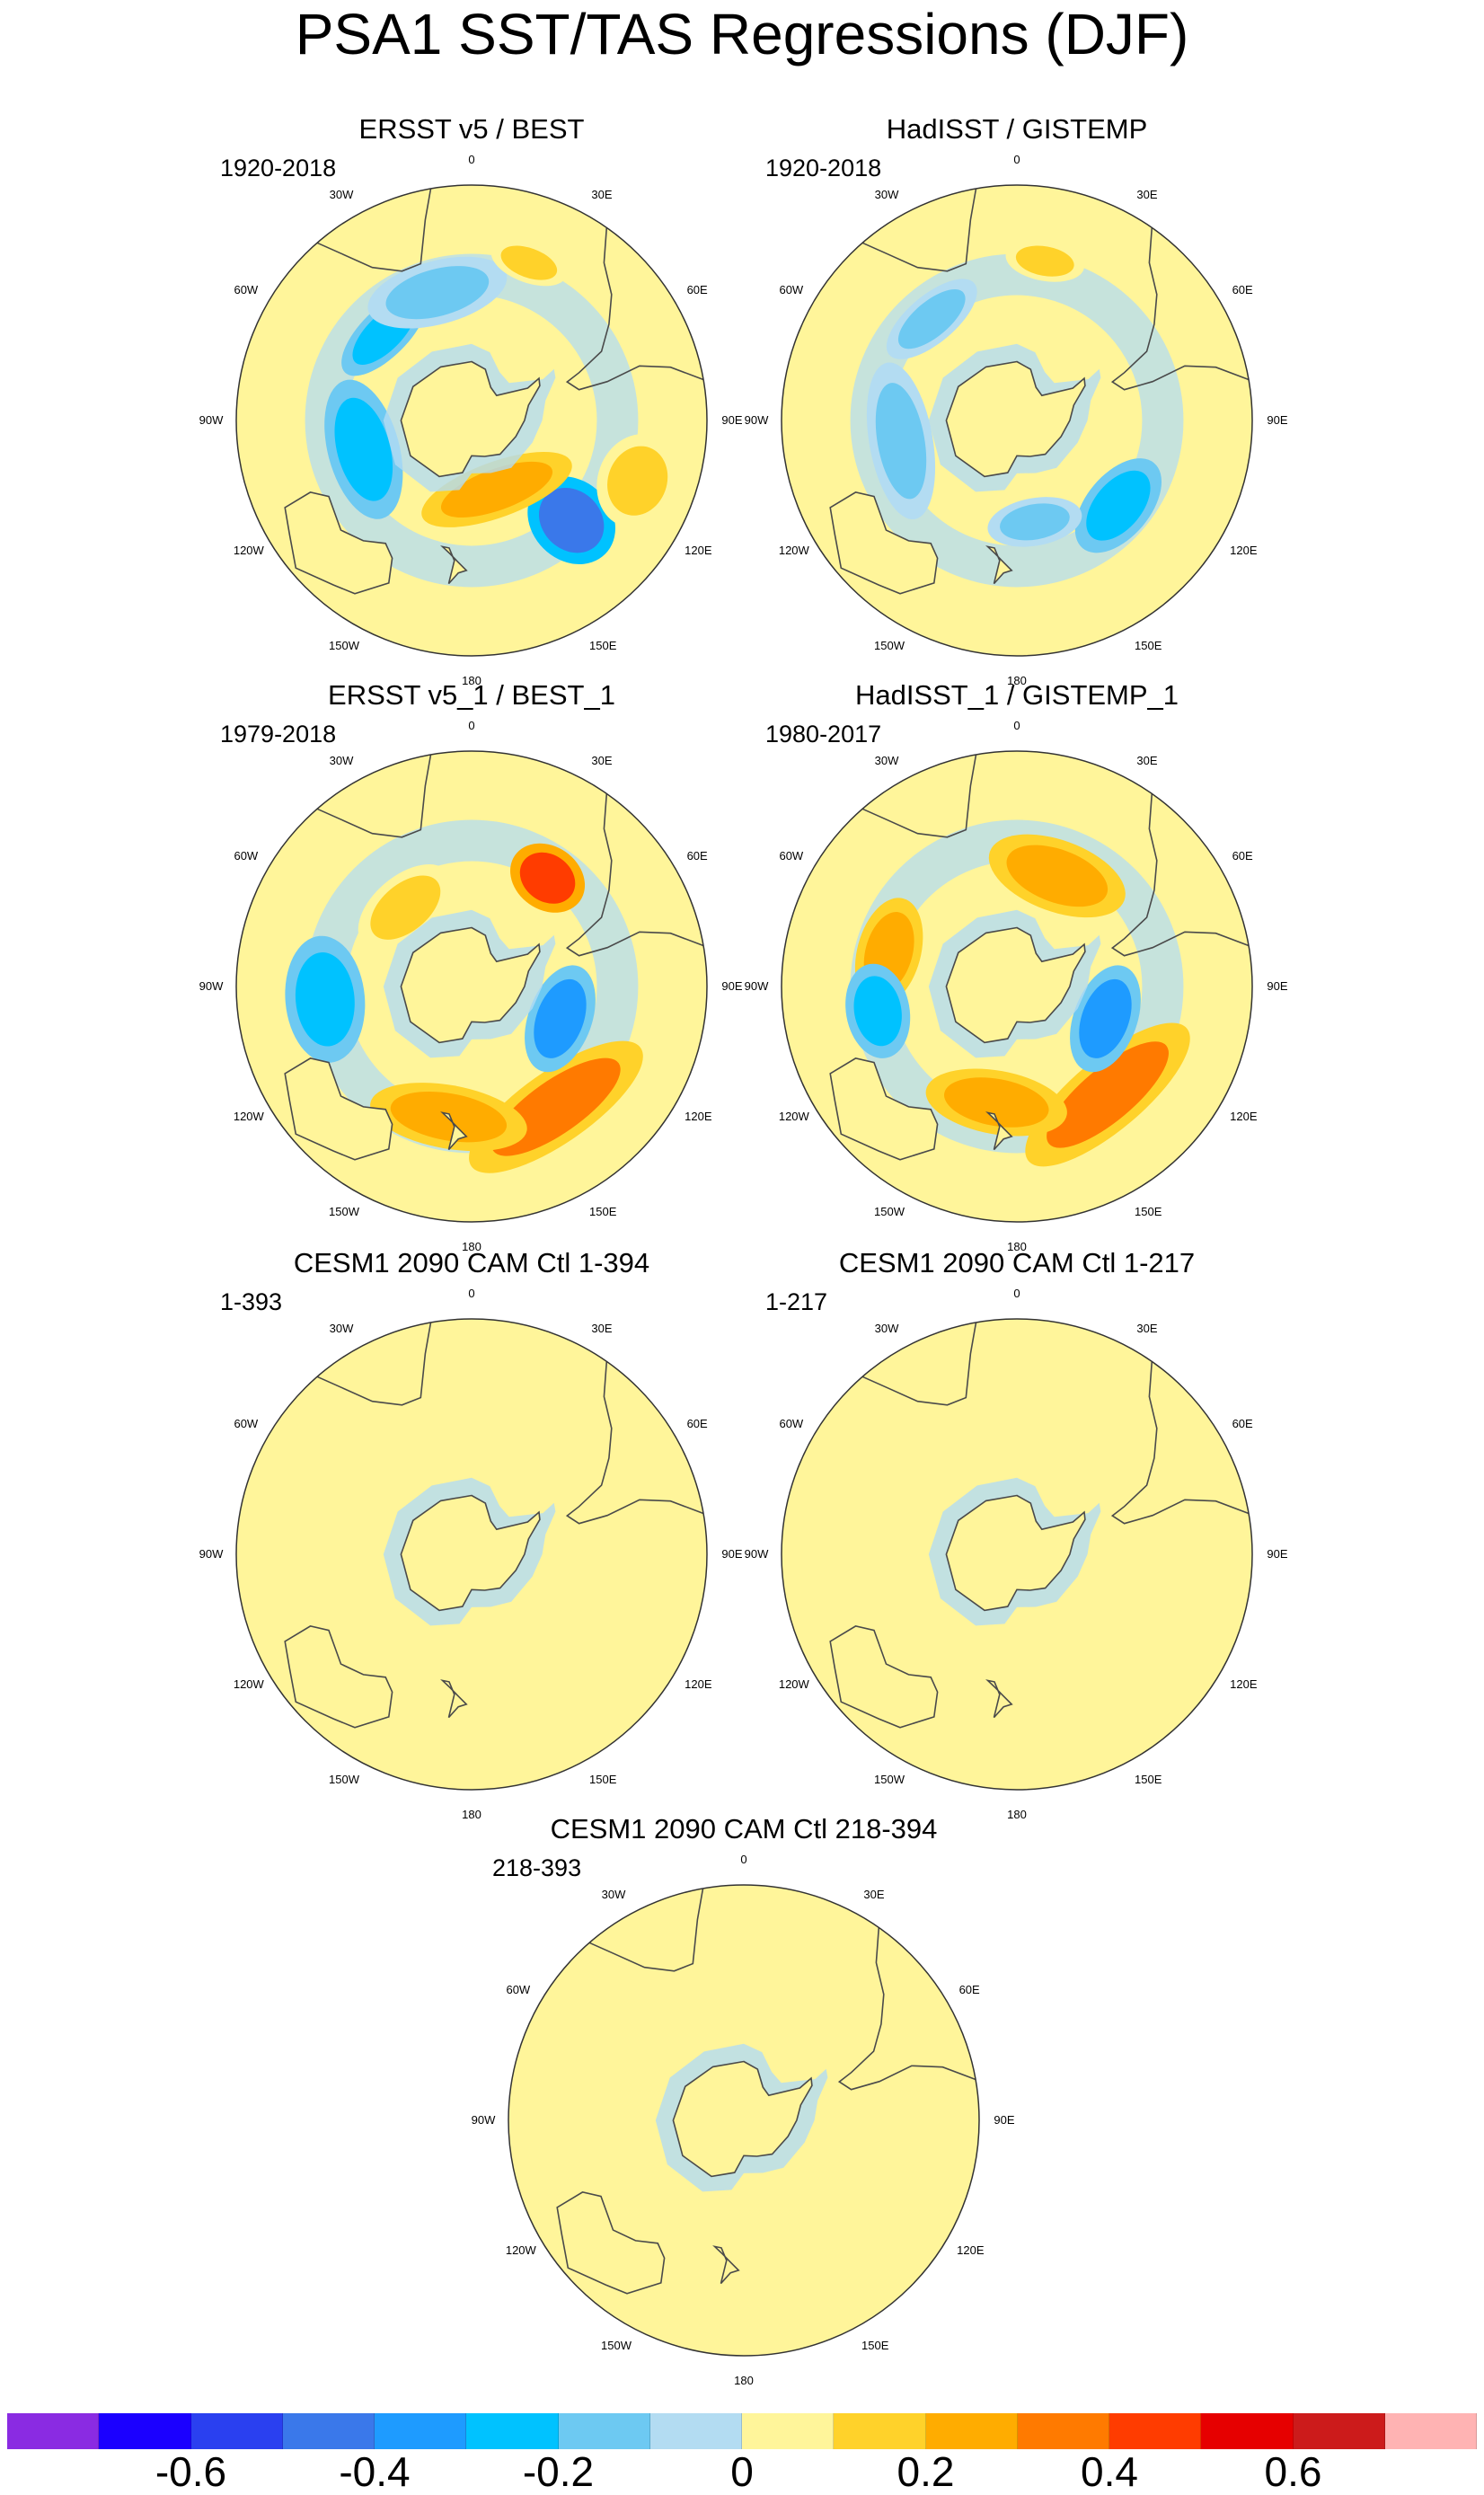 This screenshot has height=2495, width=1484. I want to click on panel-title: CESM1 2090 CAM Ctl 1-394, so click(472, 1262).